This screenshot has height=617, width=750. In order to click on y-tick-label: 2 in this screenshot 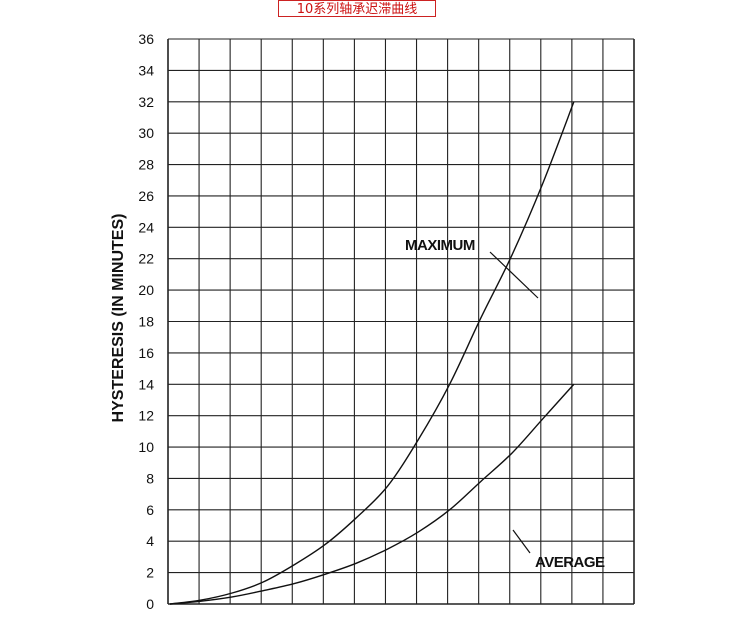, I will do `click(150, 573)`.